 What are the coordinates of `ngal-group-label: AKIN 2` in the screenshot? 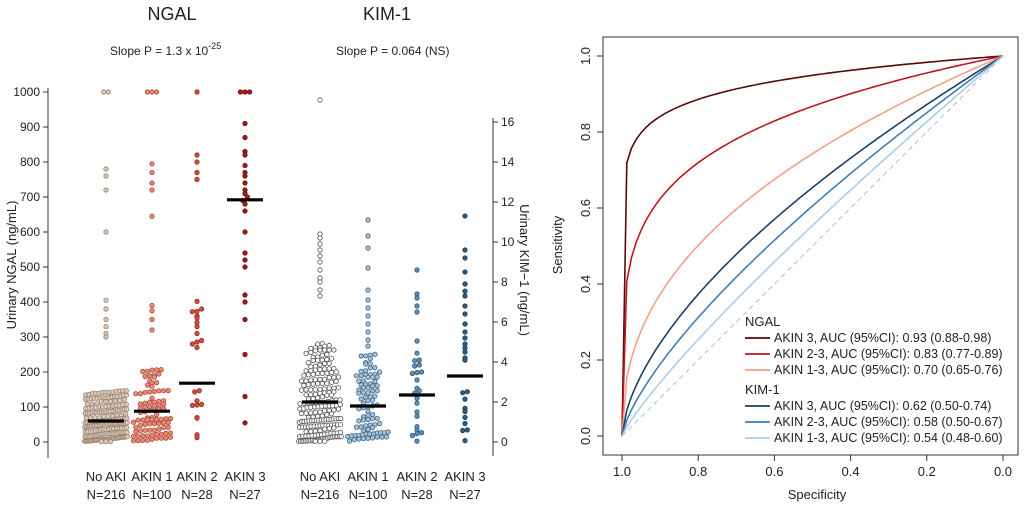 It's located at (196, 476).